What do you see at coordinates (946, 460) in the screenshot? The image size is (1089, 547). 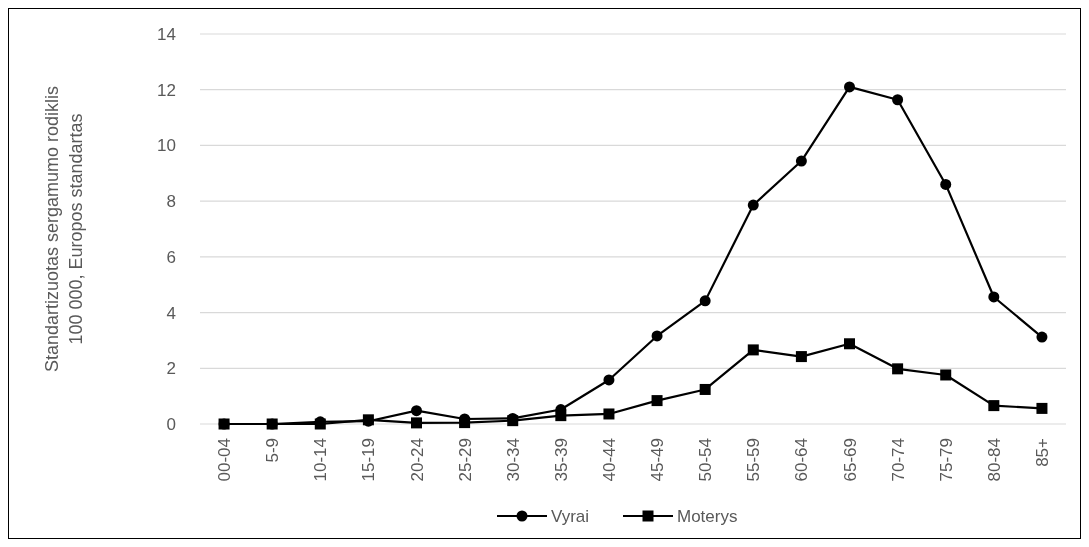 I see `x-tick-label: 75-79` at bounding box center [946, 460].